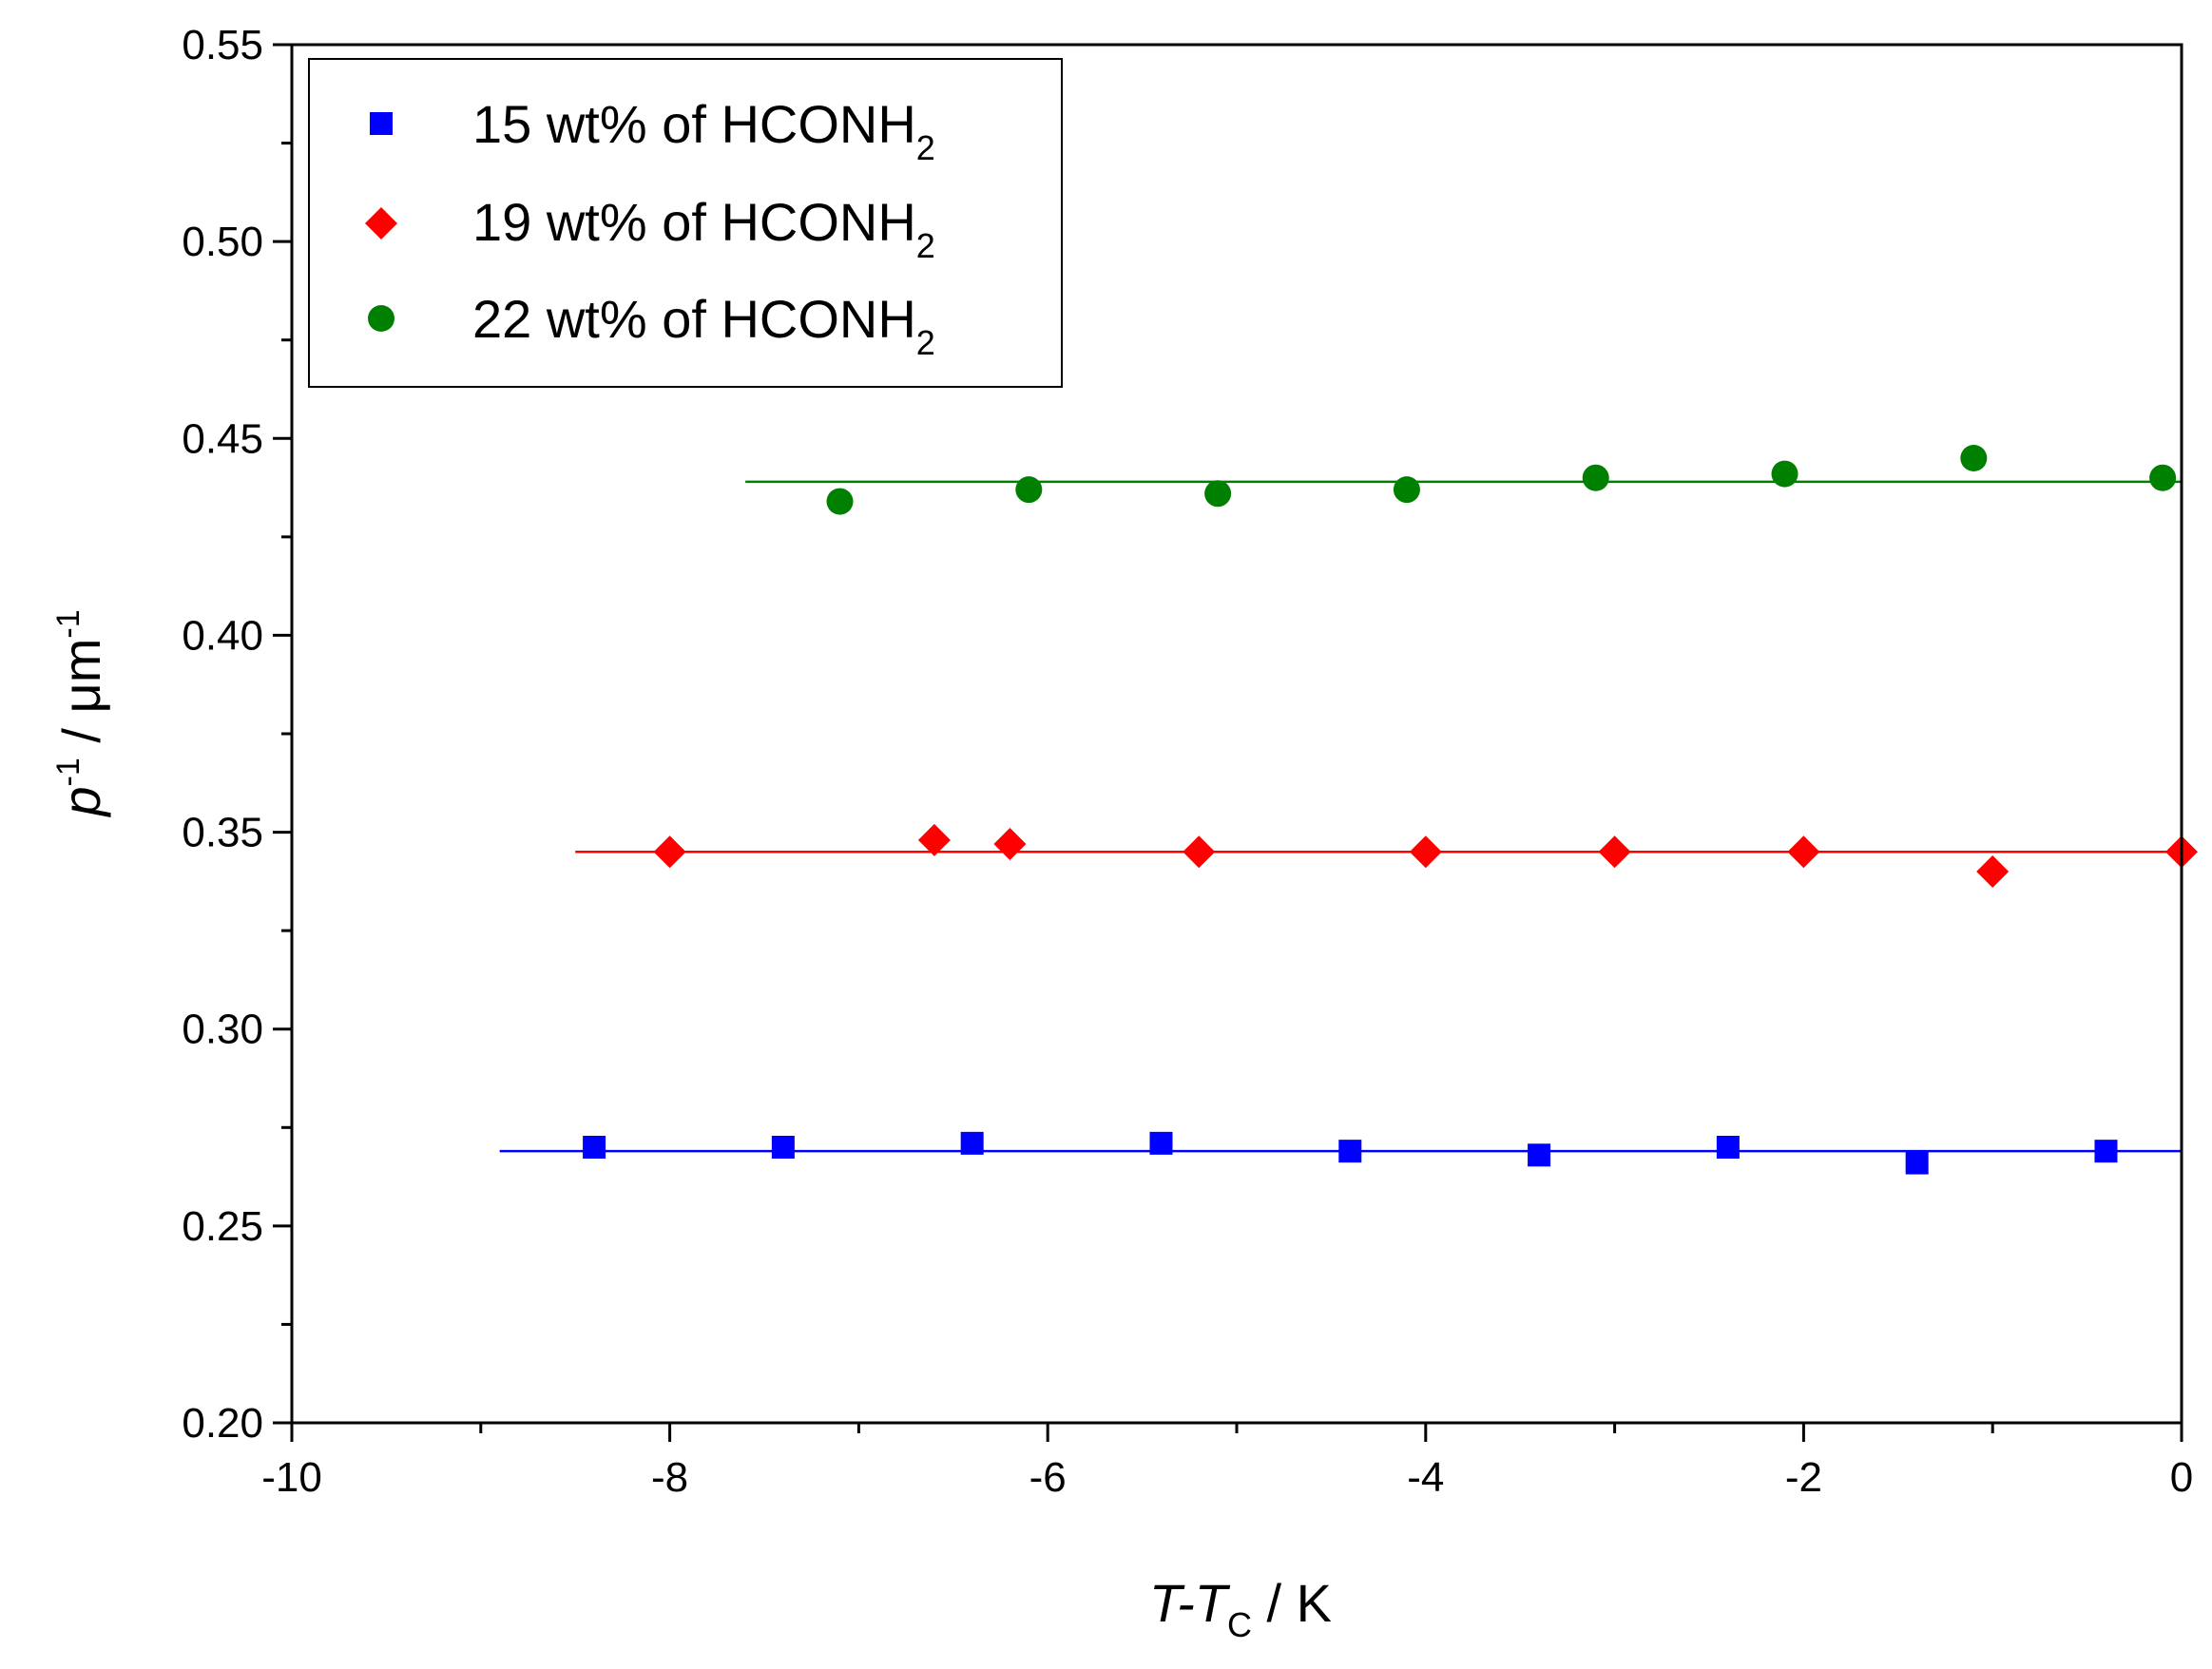 The height and width of the screenshot is (1669, 2212). I want to click on legend-label-22wt: 22 wt% of HCONH2, so click(703, 325).